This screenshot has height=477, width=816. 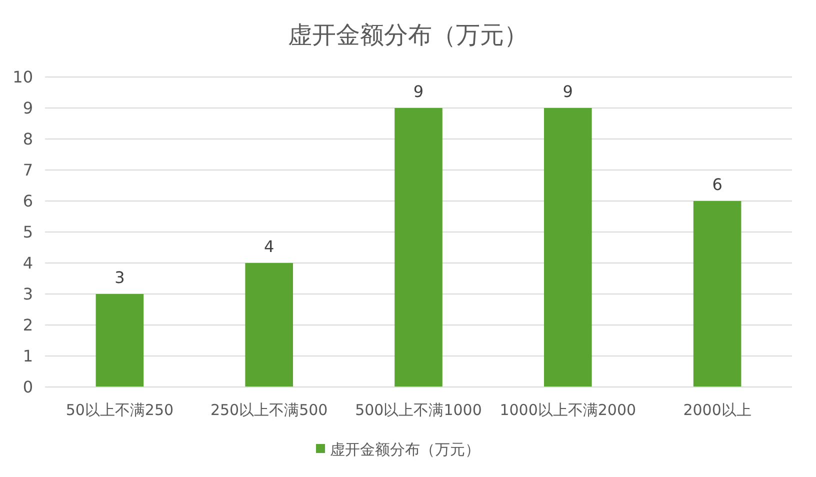 I want to click on y-tick-label: 1, so click(x=27, y=356).